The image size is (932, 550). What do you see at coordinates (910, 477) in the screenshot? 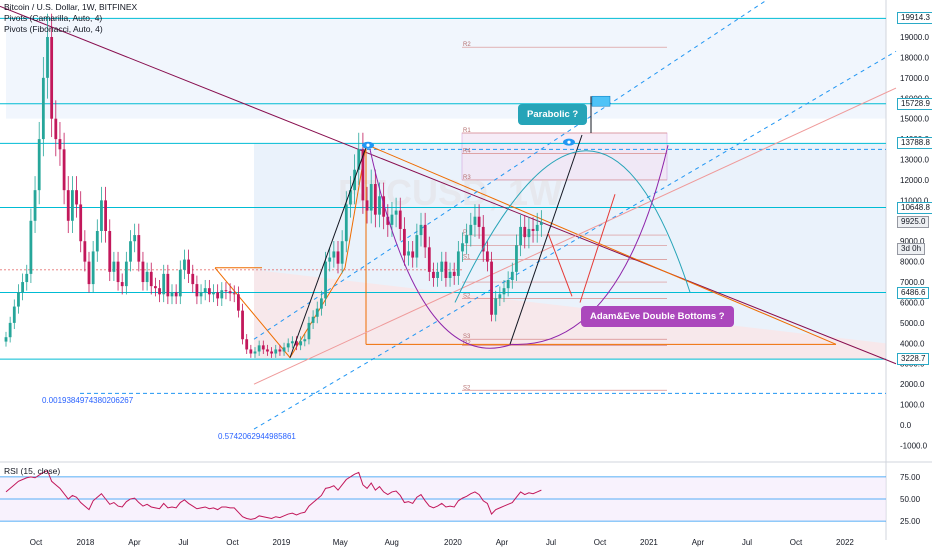
I see `rsi-tick-label: 75.00` at bounding box center [910, 477].